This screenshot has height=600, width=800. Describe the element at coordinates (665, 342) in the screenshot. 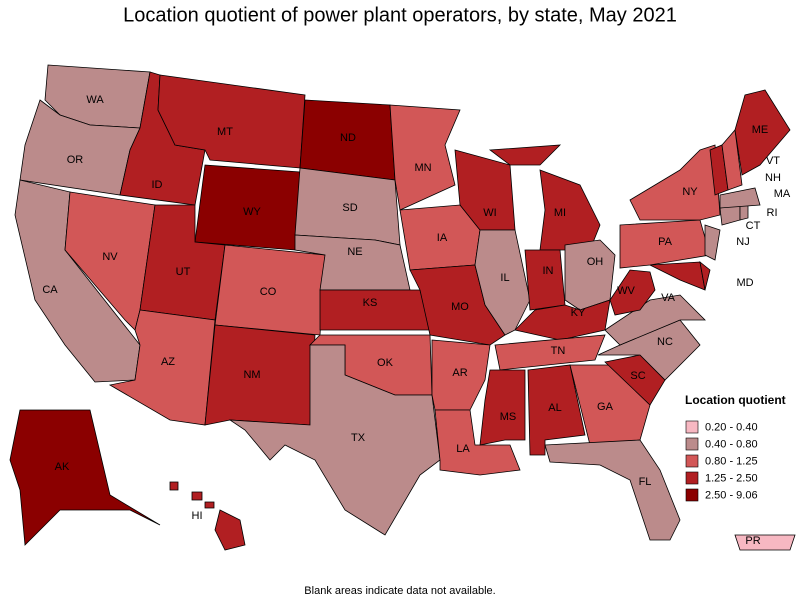

I see `state-label: NC` at that location.